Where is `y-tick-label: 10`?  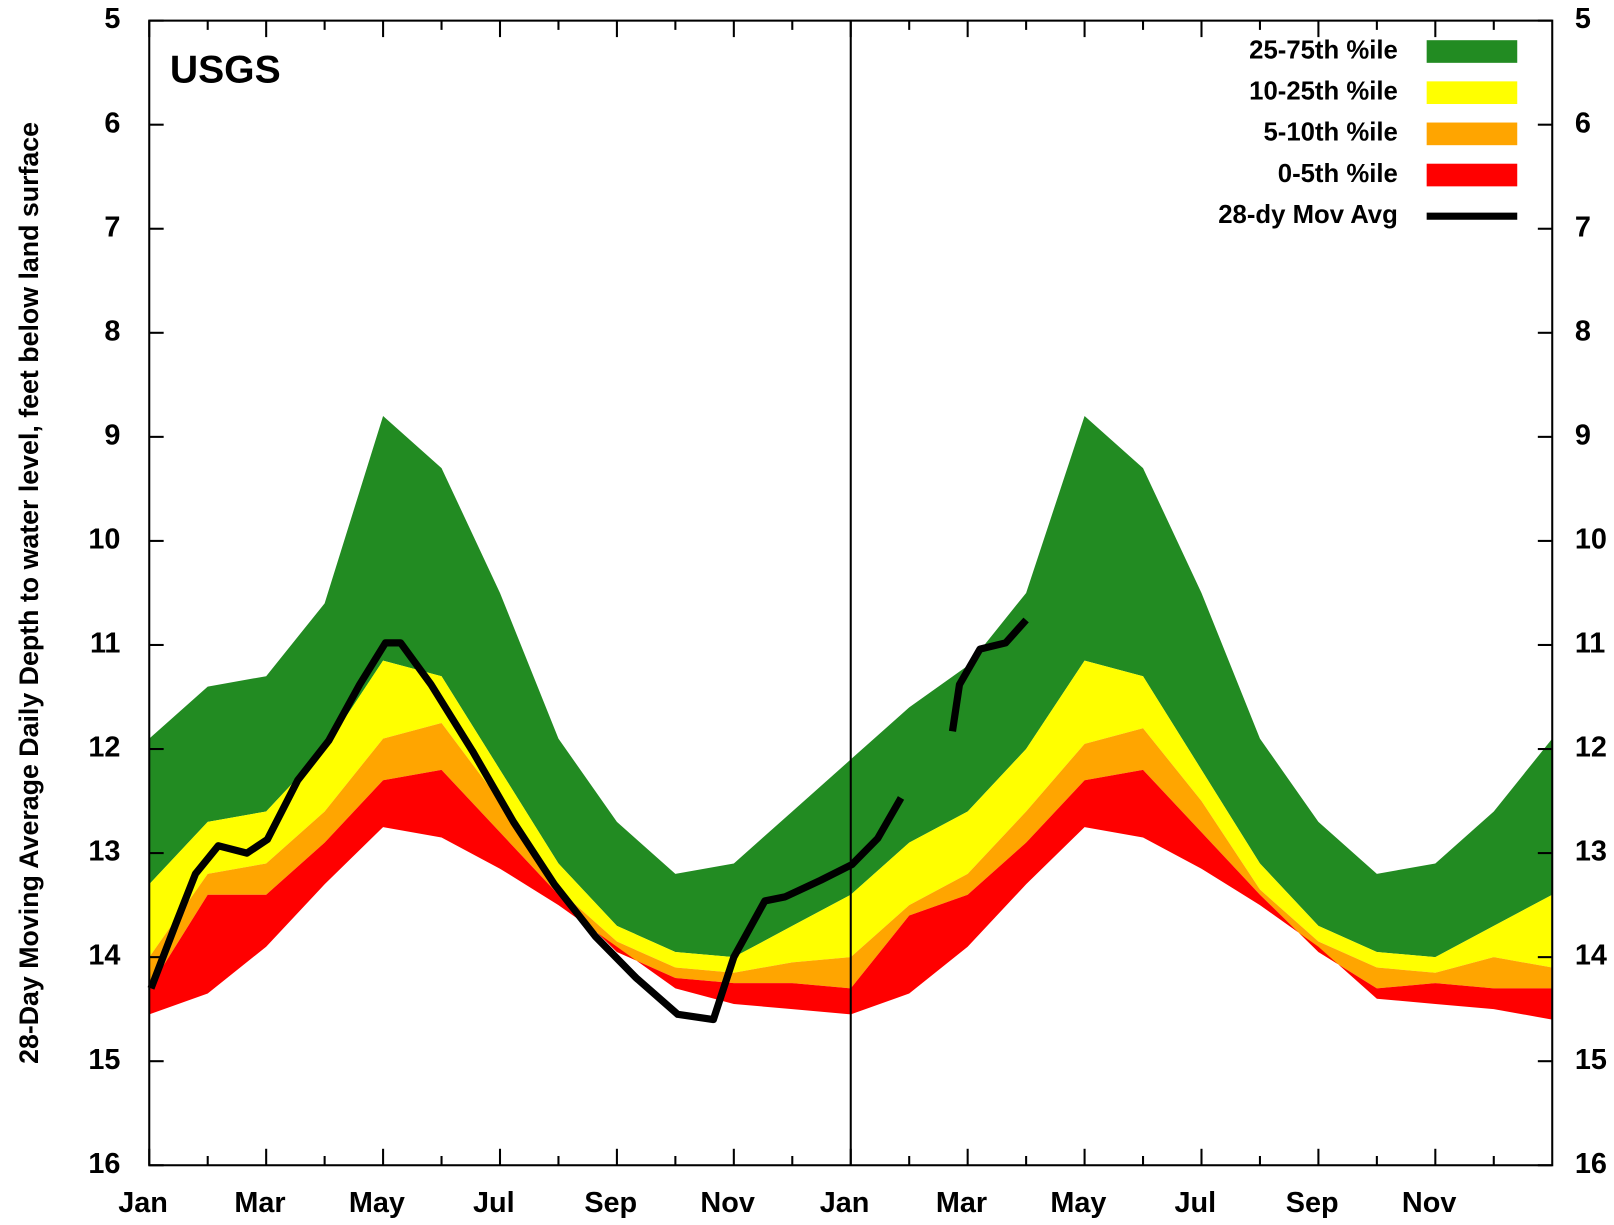 y-tick-label: 10 is located at coordinates (104, 540).